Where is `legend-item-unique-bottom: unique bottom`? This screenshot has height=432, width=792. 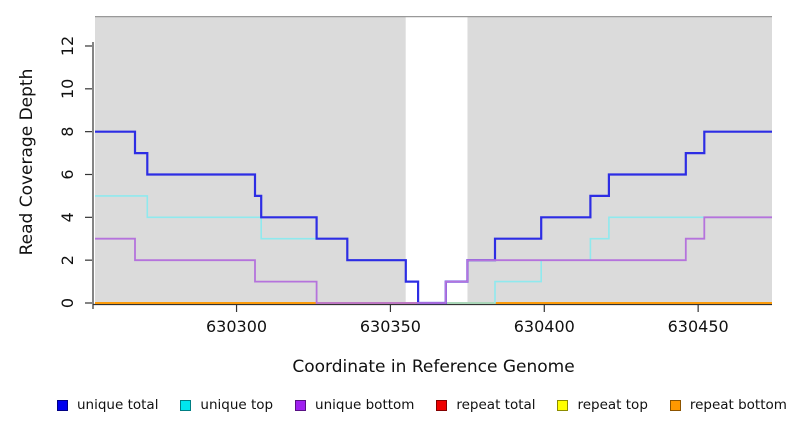 legend-item-unique-bottom: unique bottom is located at coordinates (354, 405).